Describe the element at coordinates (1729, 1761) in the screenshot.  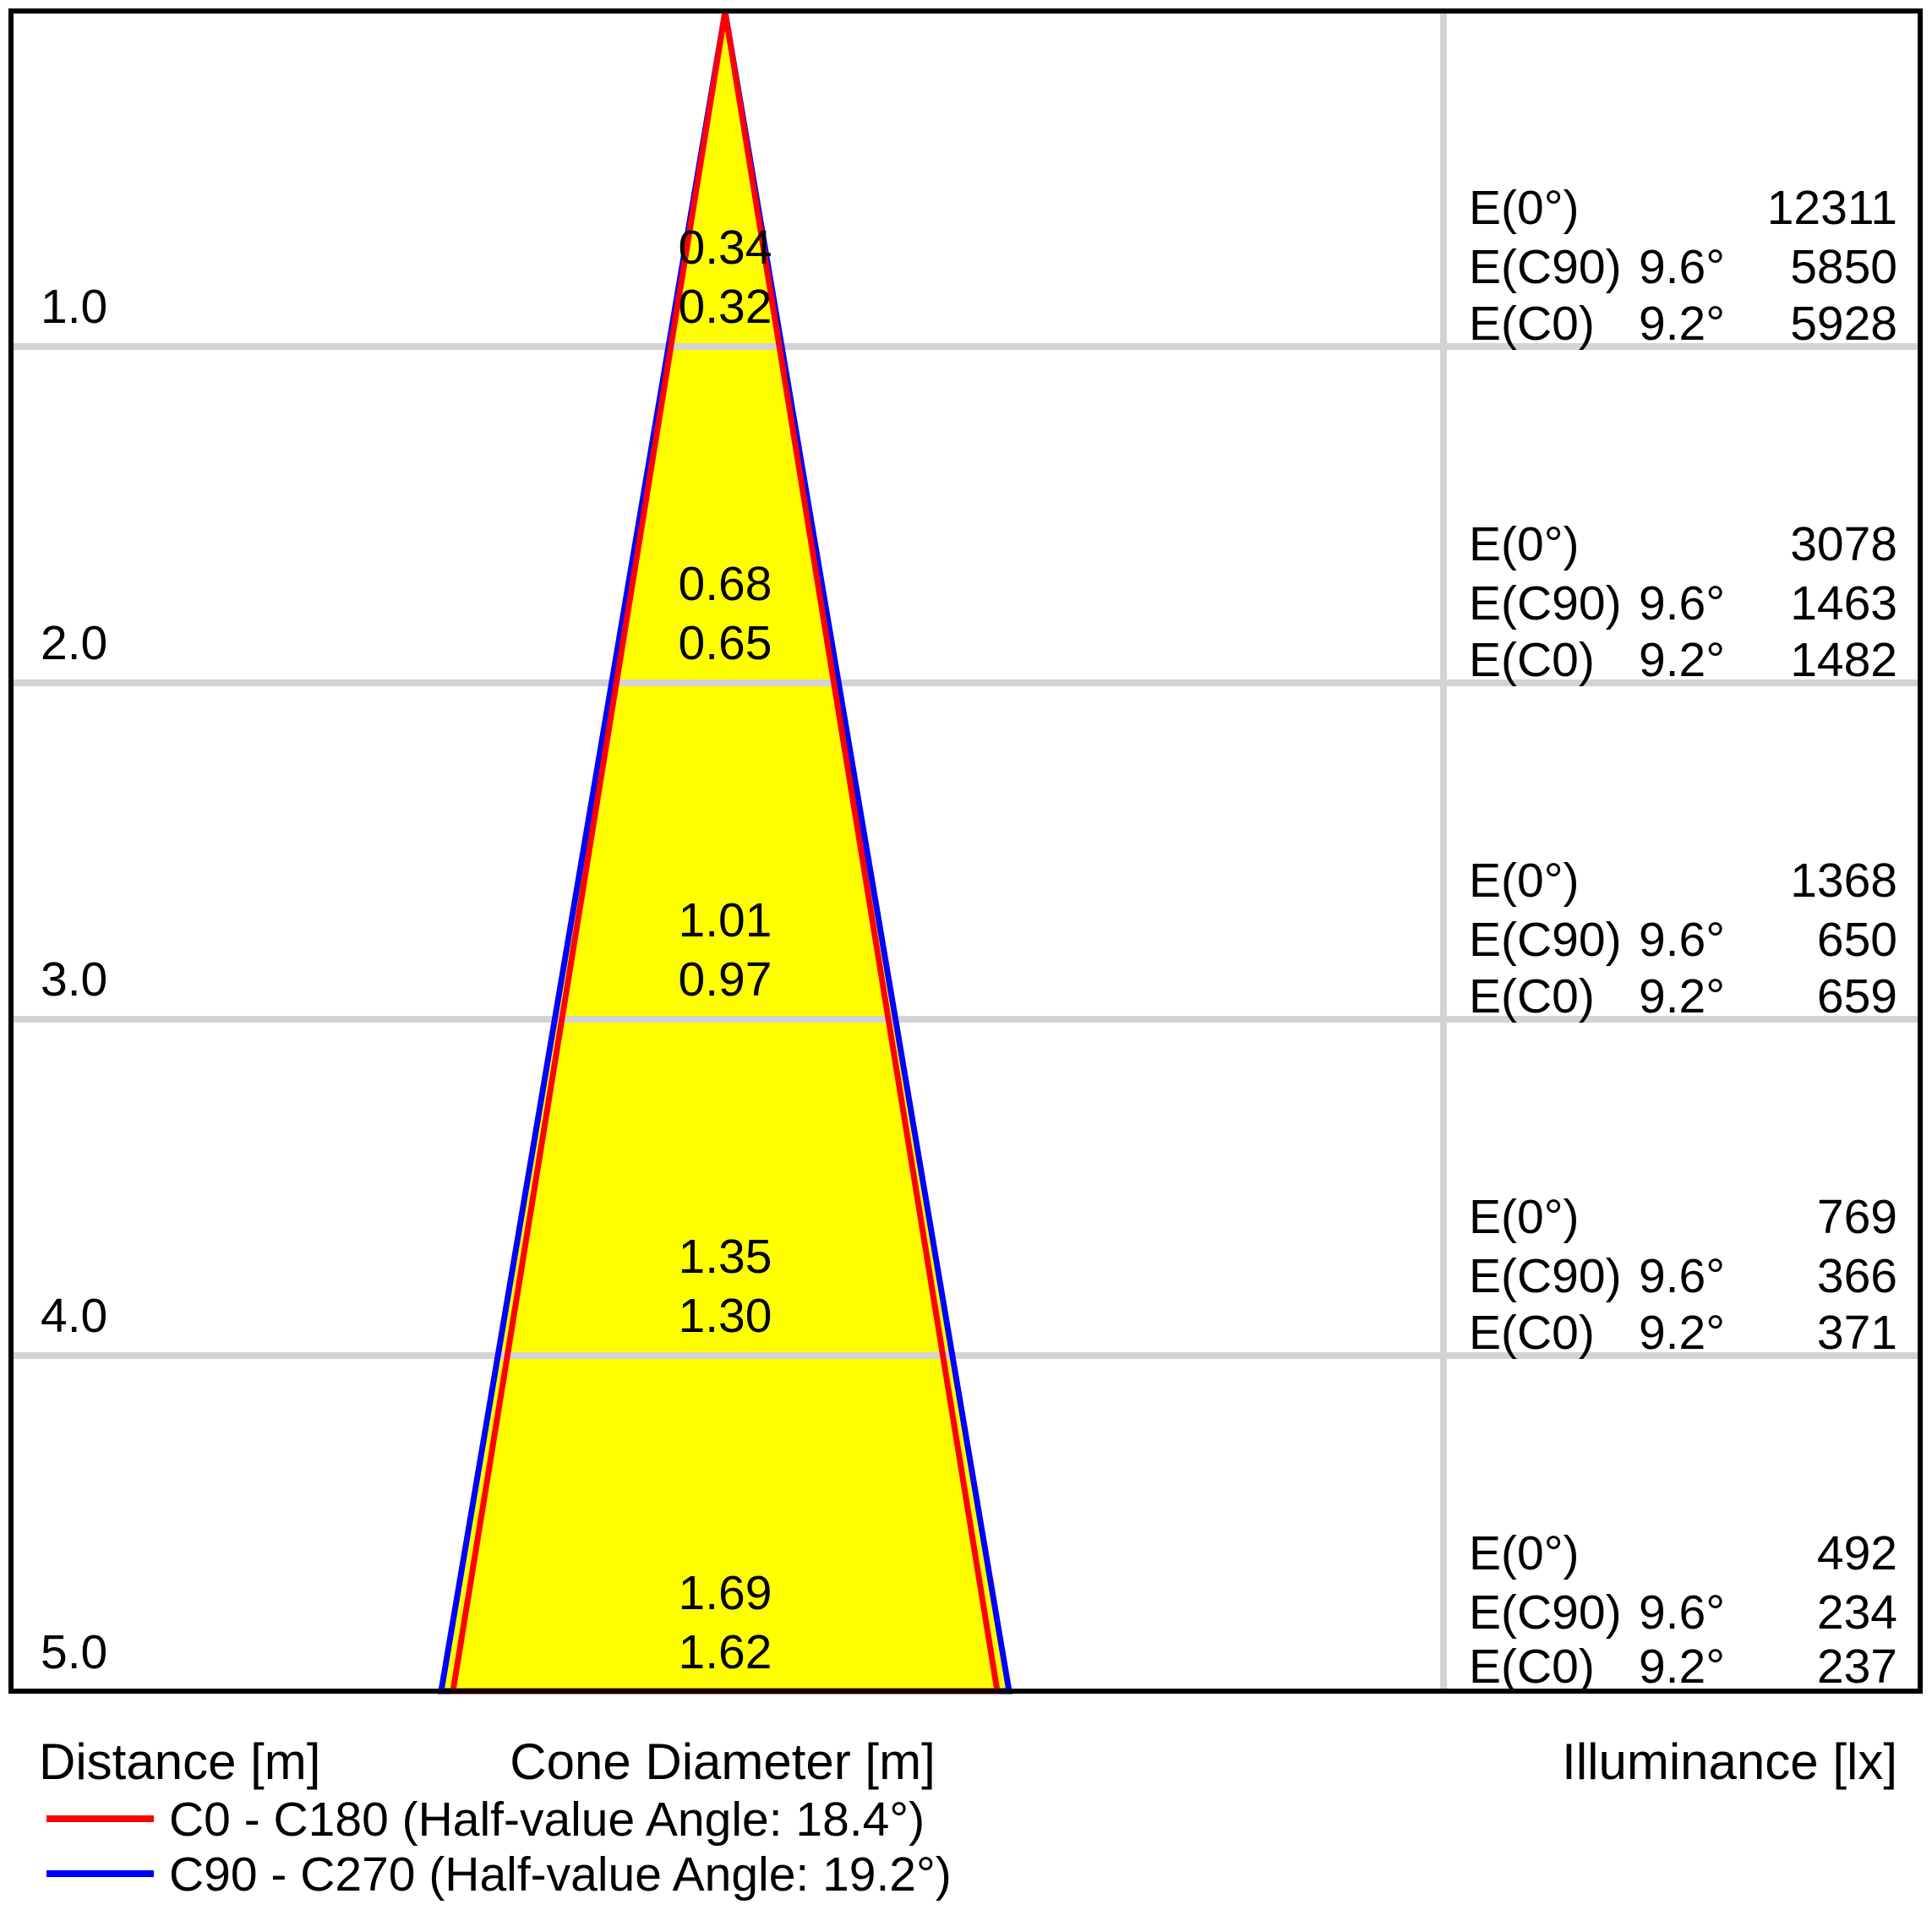
I see `illuminance-axis-label: Illuminance [lx]` at that location.